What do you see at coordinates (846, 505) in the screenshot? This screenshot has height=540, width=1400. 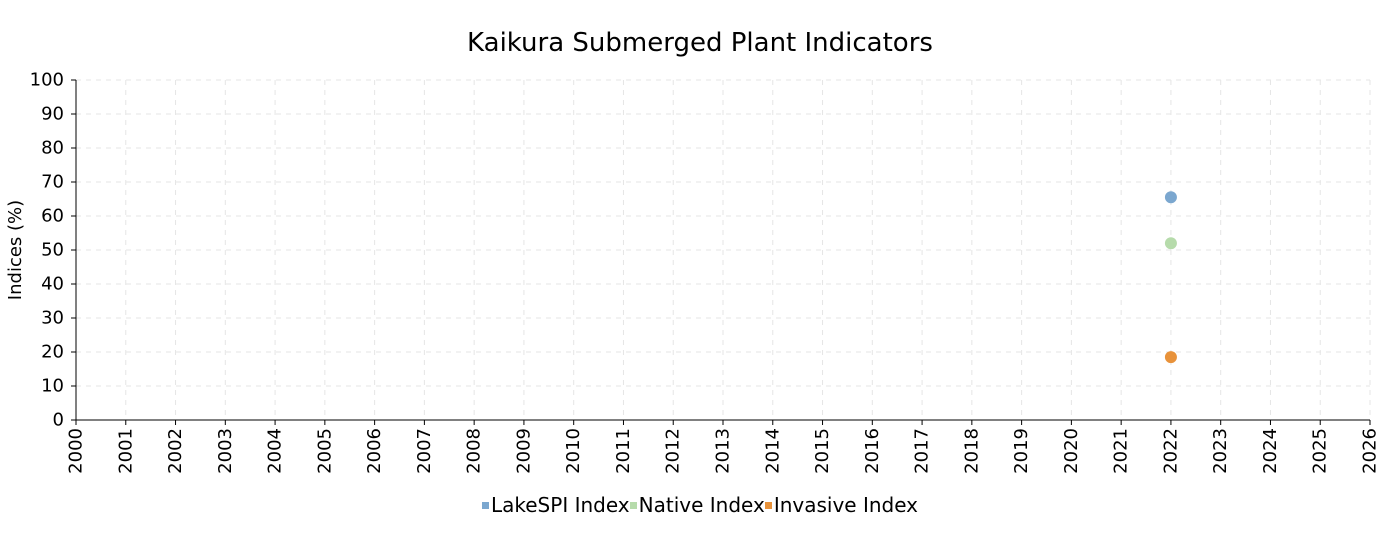 I see `legend-label: Invasive Index` at bounding box center [846, 505].